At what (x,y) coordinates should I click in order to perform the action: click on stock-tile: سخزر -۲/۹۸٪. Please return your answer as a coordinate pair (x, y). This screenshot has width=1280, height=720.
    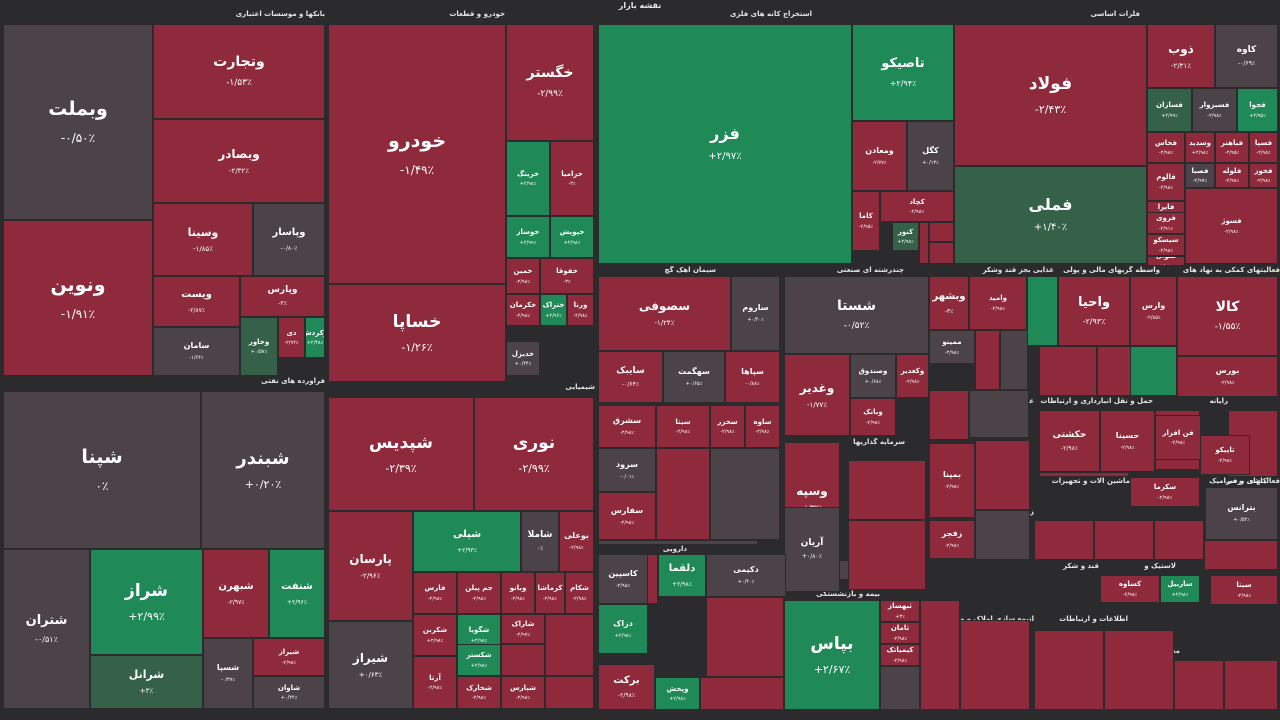
    Looking at the image, I should click on (727, 426).